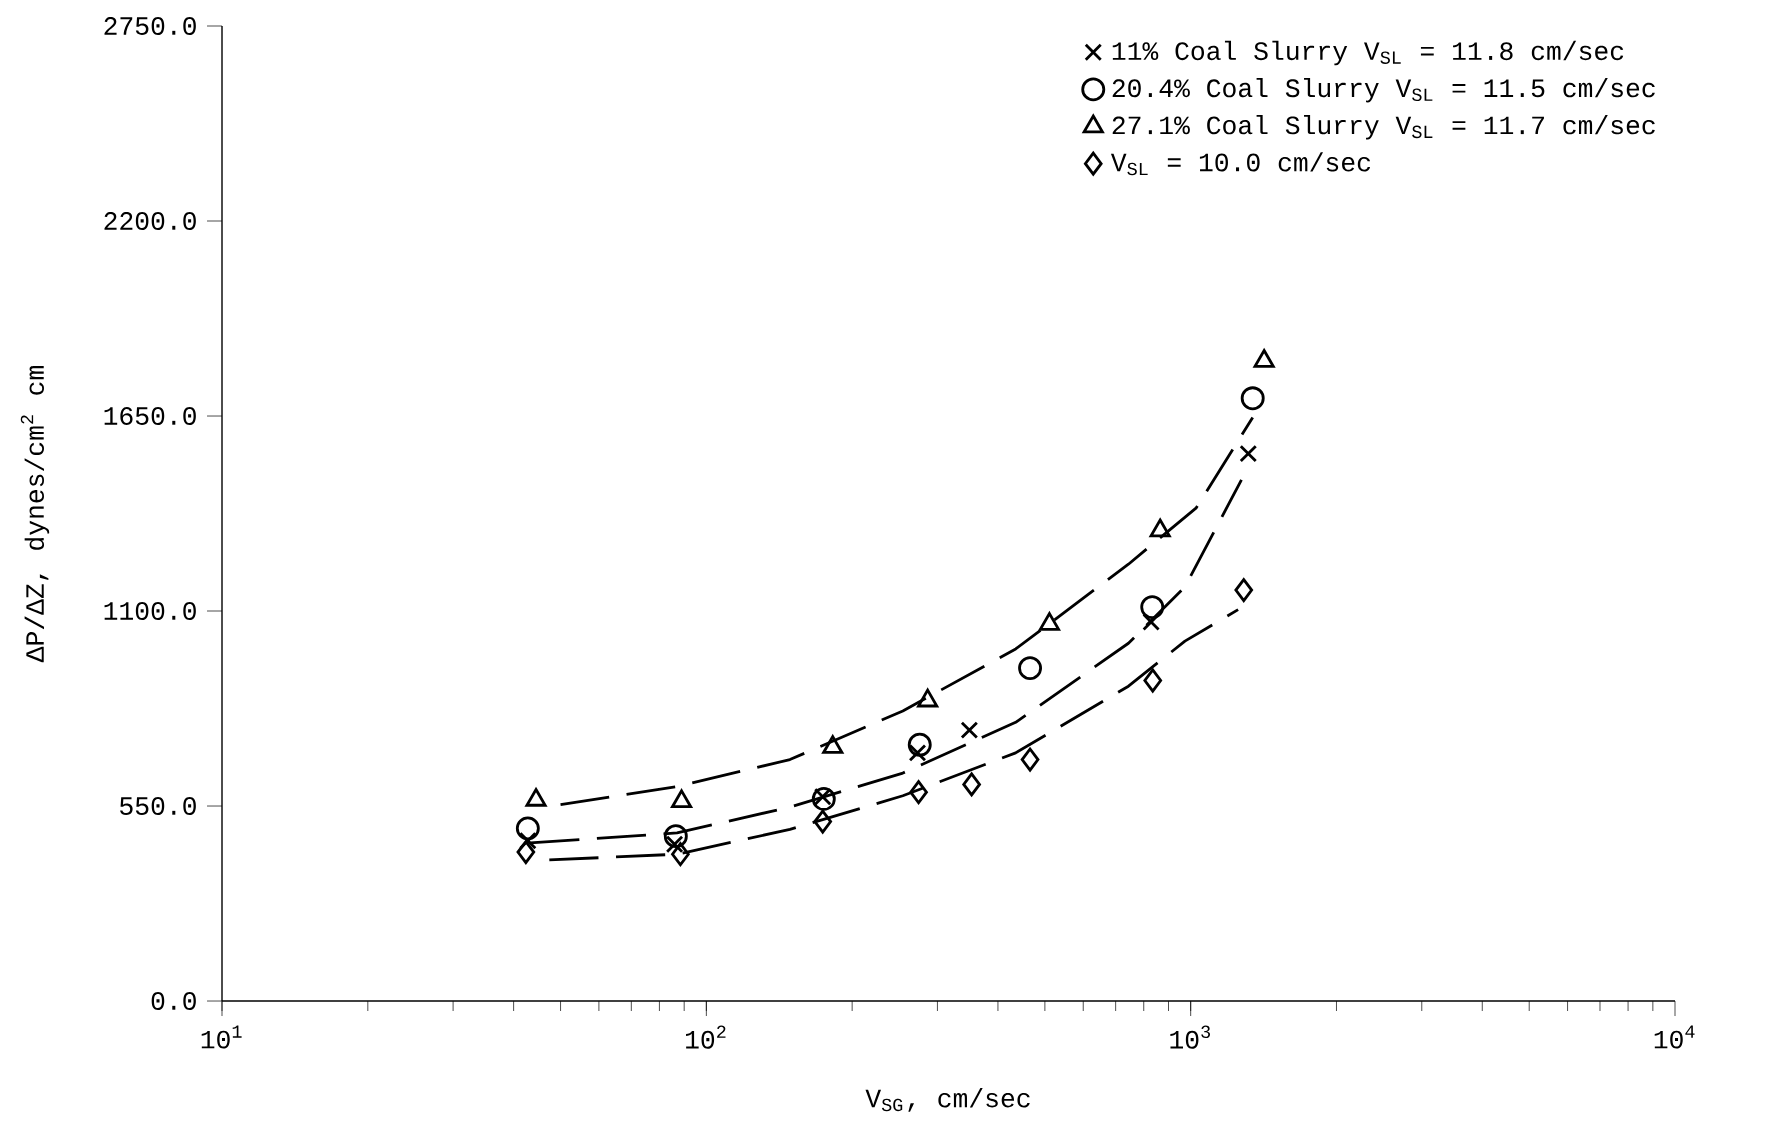 This screenshot has height=1142, width=1770. I want to click on legend-label: 20.4% Coal Slurry V$_{SL}$ = 11.5 cm/sec, so click(1383, 90).